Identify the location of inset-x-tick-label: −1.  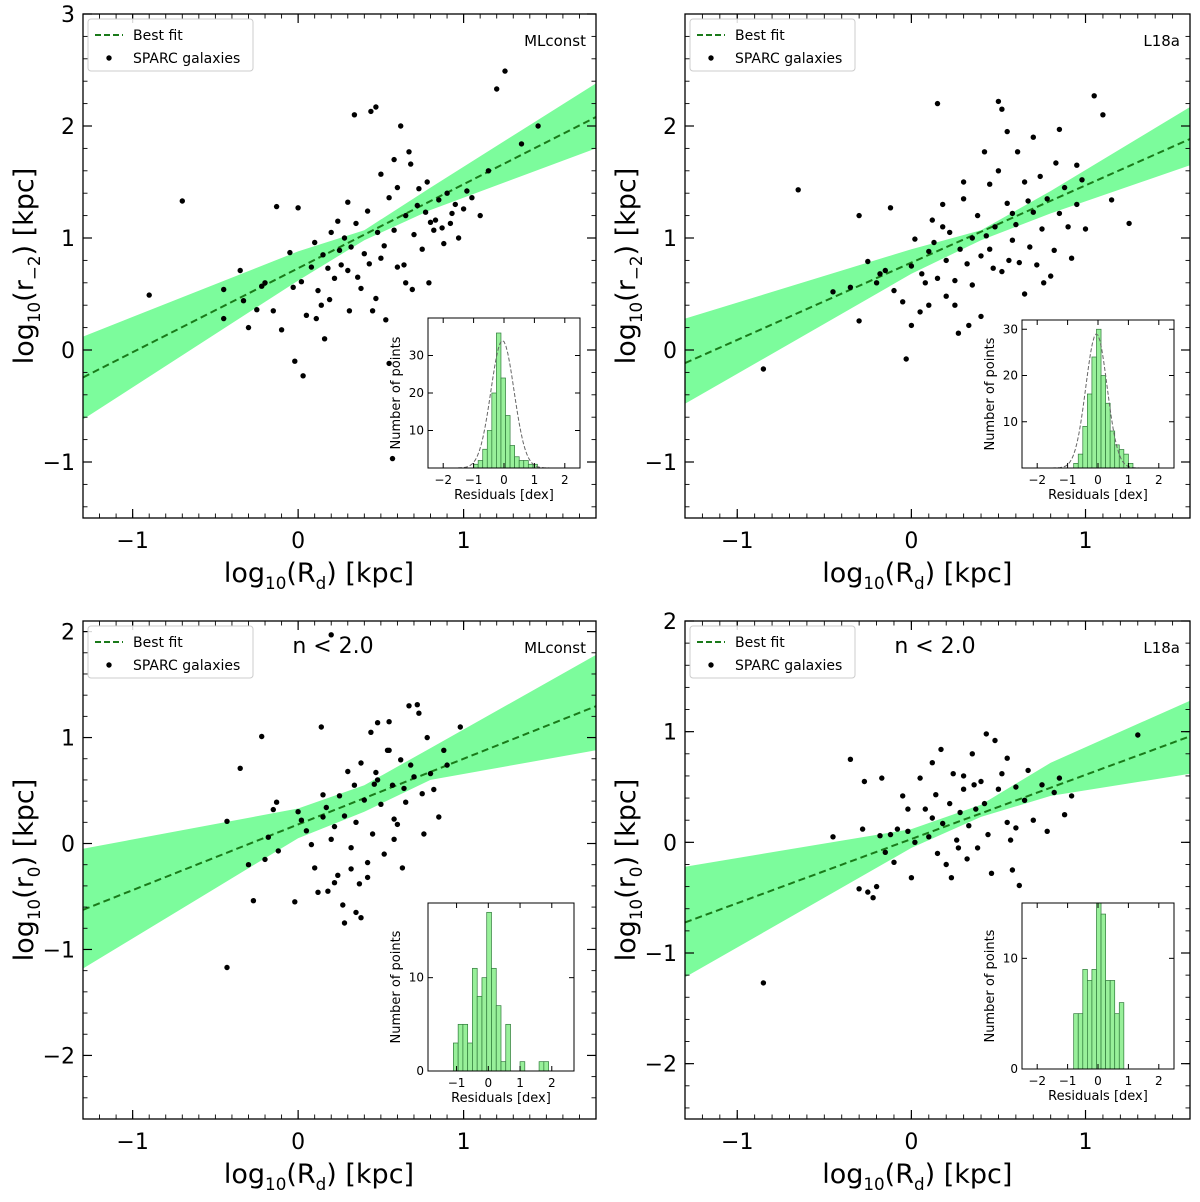
(1068, 480).